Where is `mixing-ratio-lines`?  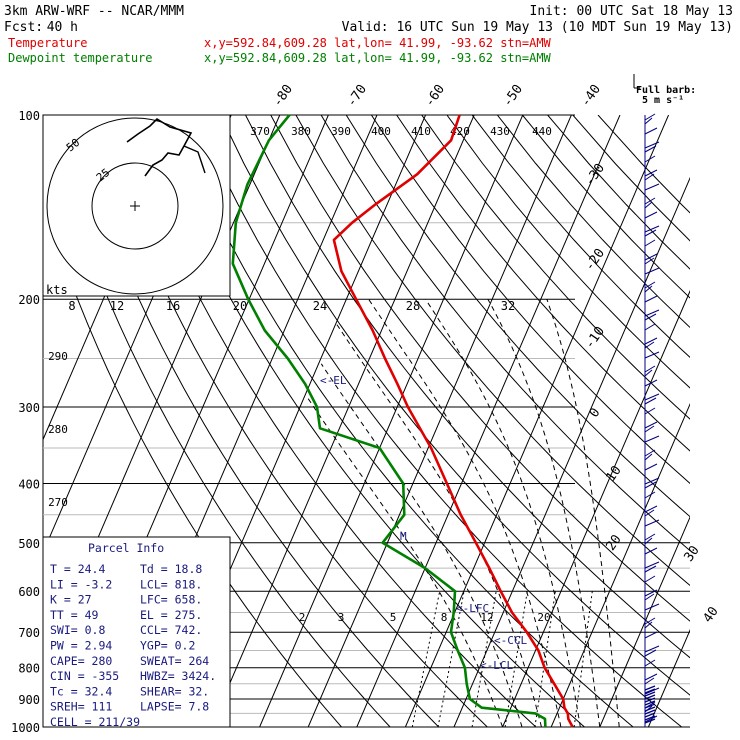 mixing-ratio-lines is located at coordinates (502, 659).